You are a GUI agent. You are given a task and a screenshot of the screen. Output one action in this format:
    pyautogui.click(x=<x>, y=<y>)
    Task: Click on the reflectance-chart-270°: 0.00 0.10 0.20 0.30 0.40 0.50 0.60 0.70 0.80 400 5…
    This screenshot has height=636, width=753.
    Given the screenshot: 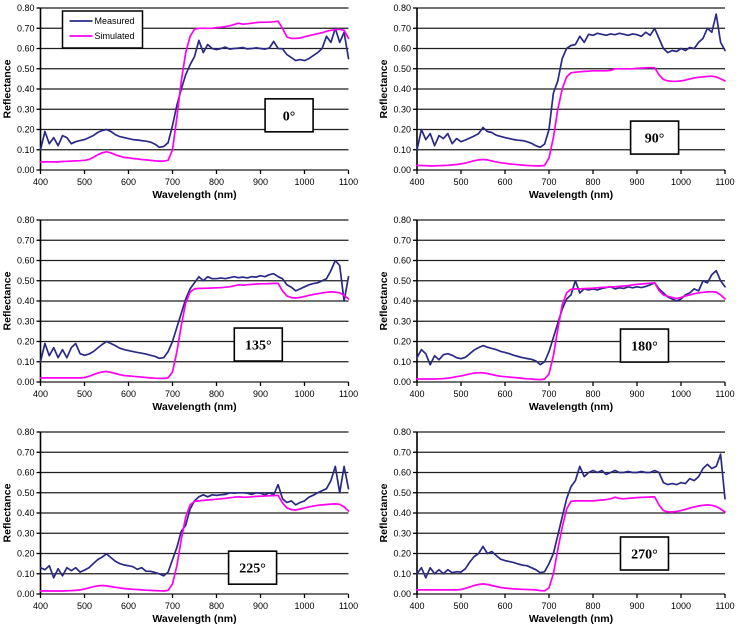 What is the action you would take?
    pyautogui.click(x=556, y=526)
    